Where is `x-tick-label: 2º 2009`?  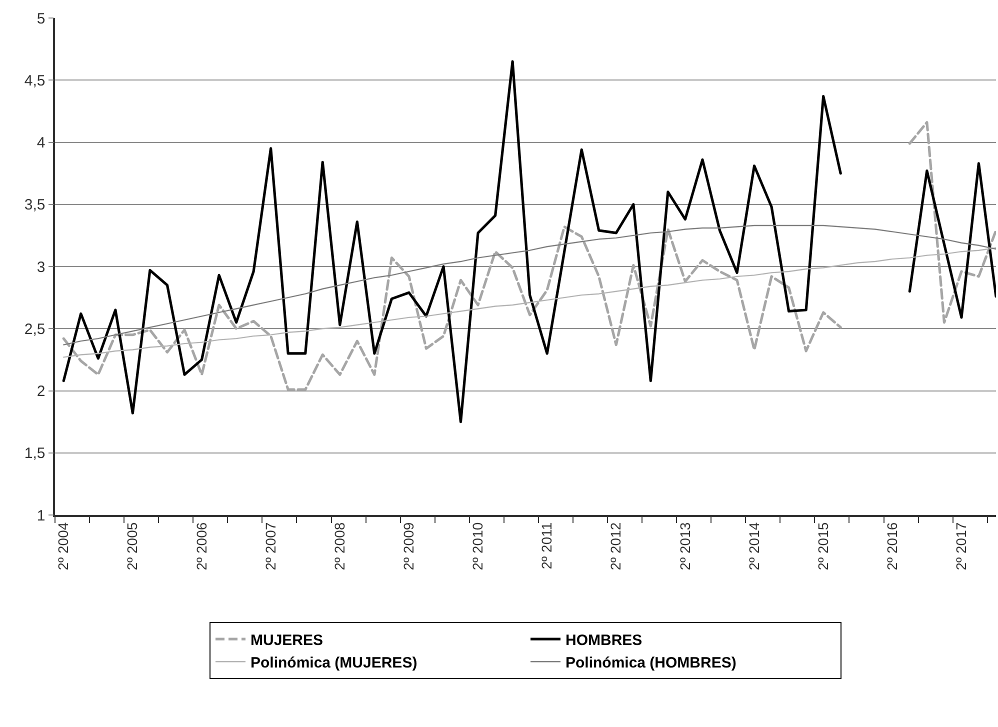
x-tick-label: 2º 2009 is located at coordinates (408, 546).